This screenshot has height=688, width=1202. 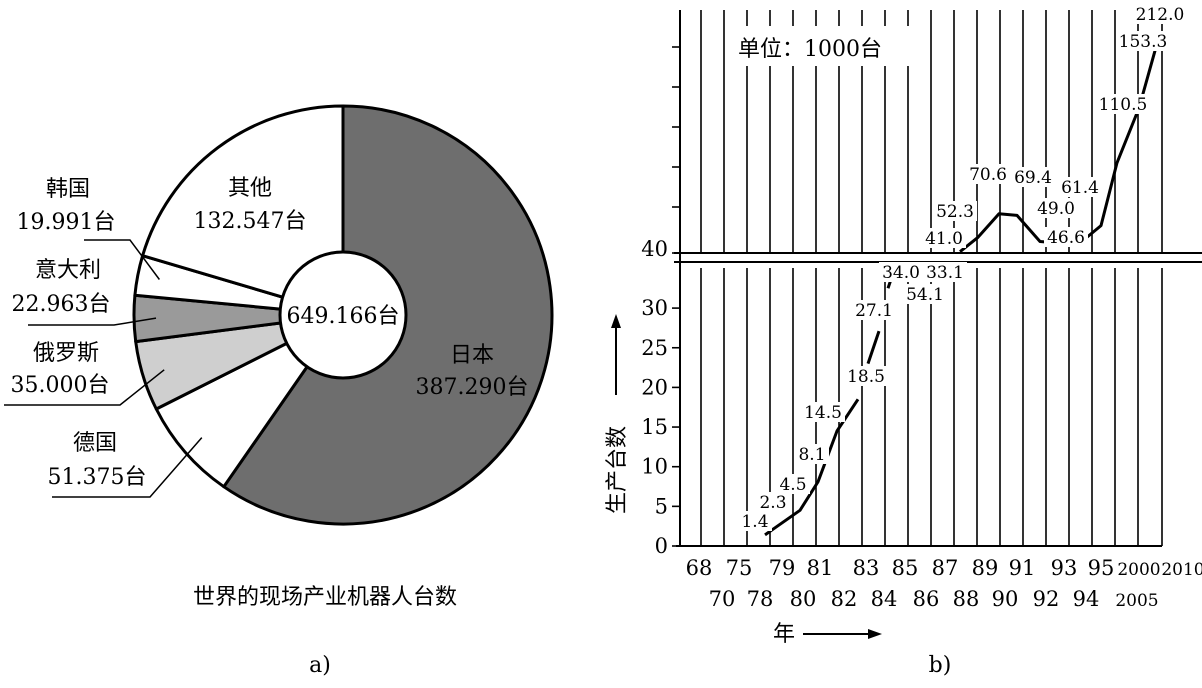 I want to click on x-tick-label: 75, so click(x=739, y=568).